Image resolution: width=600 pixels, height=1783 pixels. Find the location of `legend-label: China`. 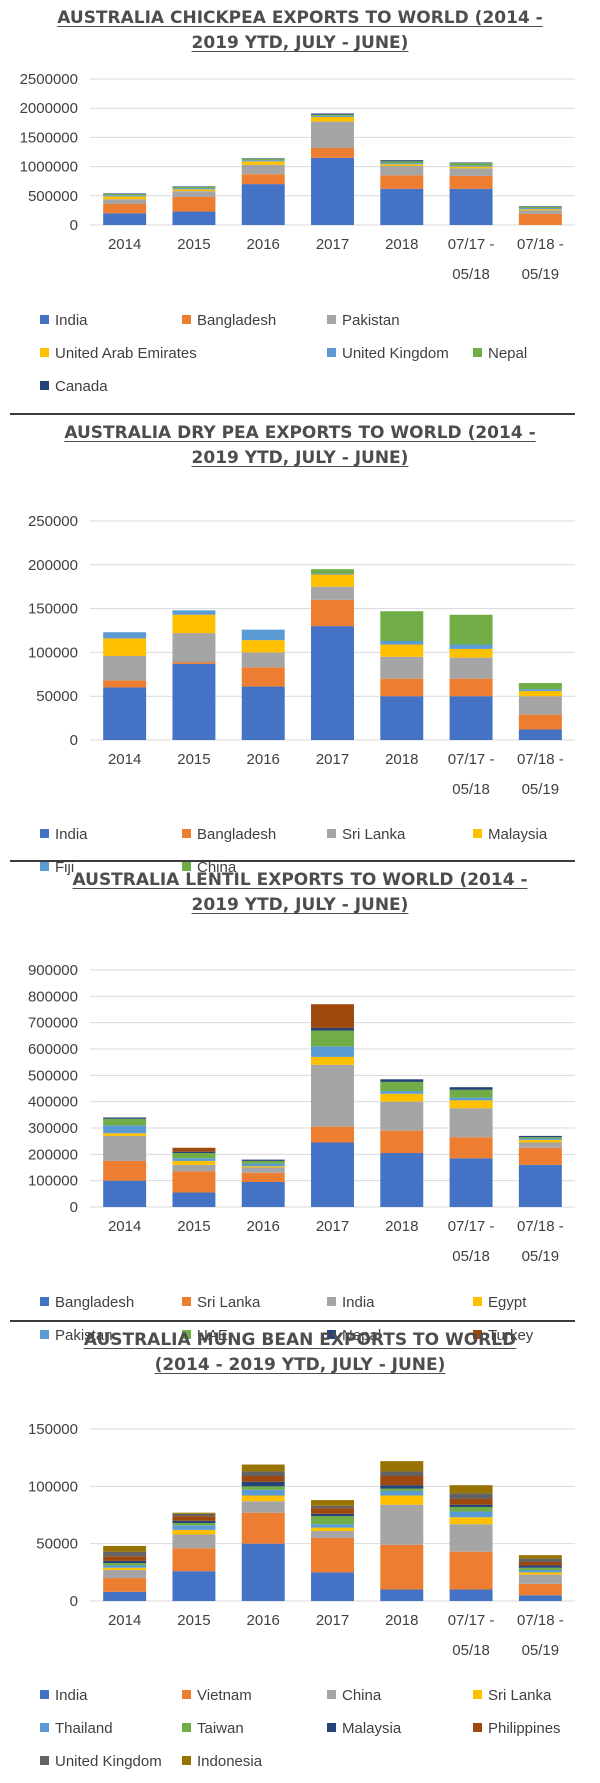

legend-label: China is located at coordinates (362, 1695).